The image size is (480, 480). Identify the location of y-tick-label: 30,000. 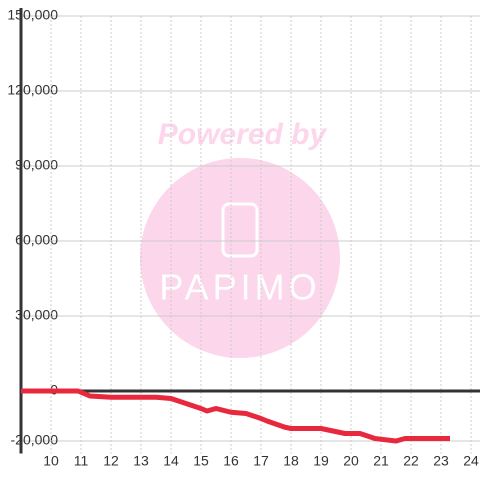
(36, 315).